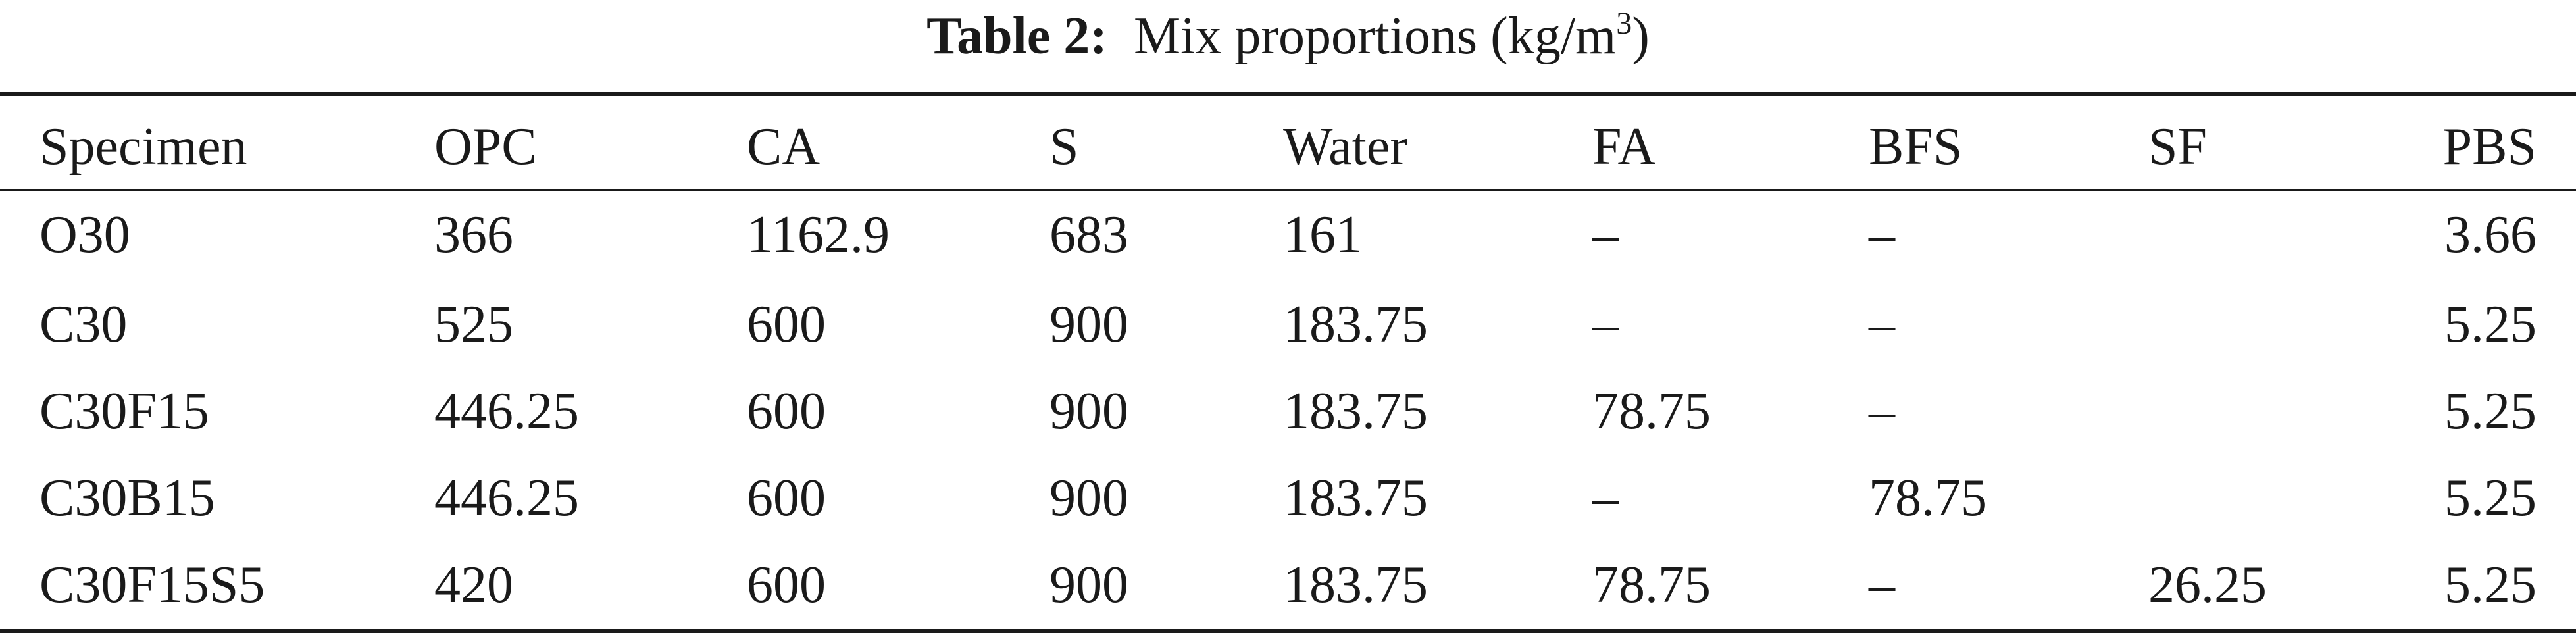 The height and width of the screenshot is (635, 2576). What do you see at coordinates (1064, 147) in the screenshot?
I see `column-header-s: S` at bounding box center [1064, 147].